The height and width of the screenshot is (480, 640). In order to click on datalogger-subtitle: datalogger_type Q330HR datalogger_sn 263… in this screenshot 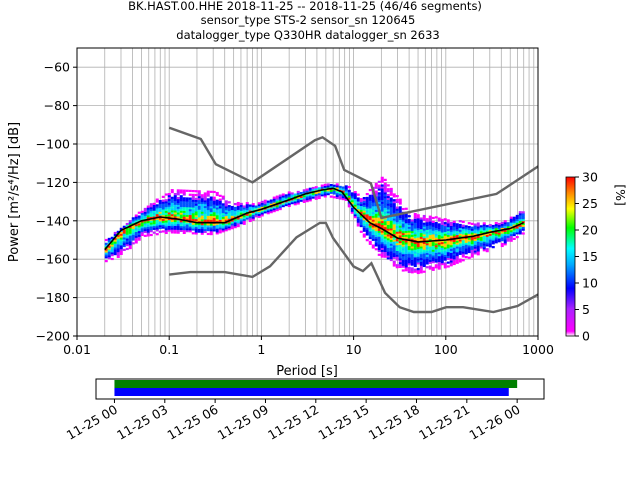, I will do `click(307, 35)`.